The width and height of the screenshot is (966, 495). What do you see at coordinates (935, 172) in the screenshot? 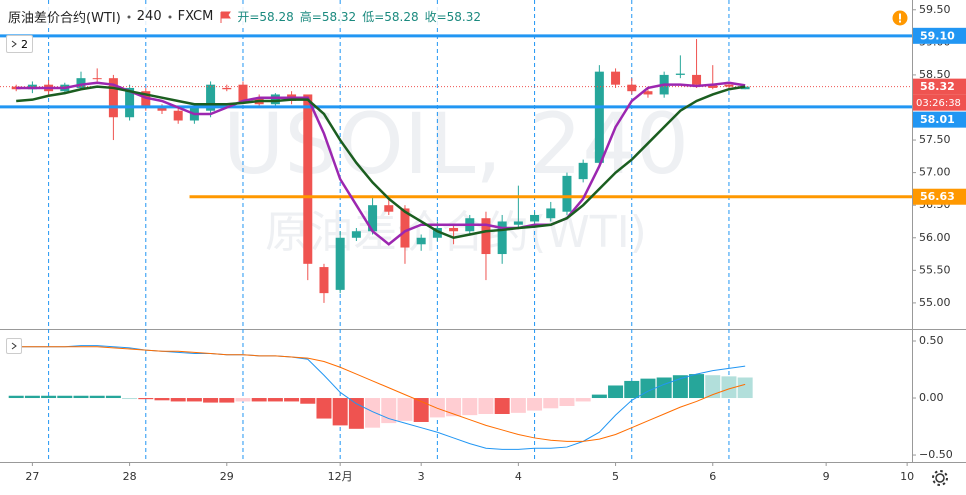
I see `y-tick-label: 57.00` at bounding box center [935, 172].